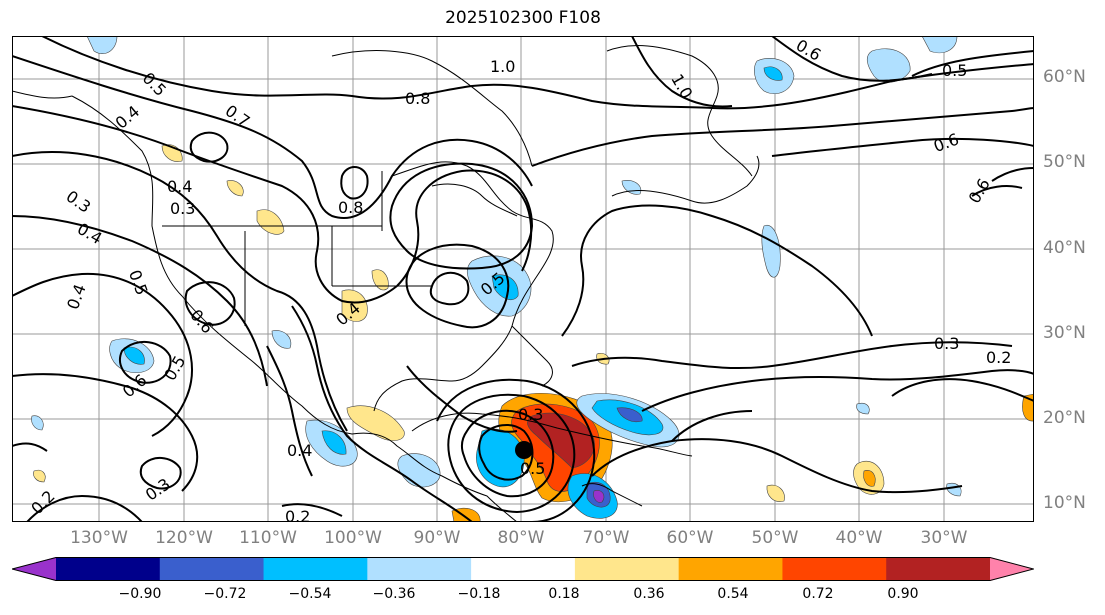 Image resolution: width=1105 pixels, height=615 pixels. Describe the element at coordinates (690, 538) in the screenshot. I see `lon-label: 60°W` at that location.